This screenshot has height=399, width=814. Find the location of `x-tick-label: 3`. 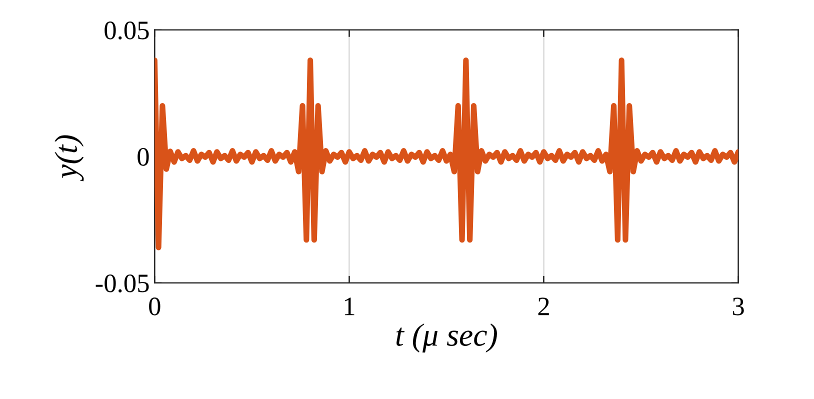

x-tick-label: 3 is located at coordinates (738, 307).